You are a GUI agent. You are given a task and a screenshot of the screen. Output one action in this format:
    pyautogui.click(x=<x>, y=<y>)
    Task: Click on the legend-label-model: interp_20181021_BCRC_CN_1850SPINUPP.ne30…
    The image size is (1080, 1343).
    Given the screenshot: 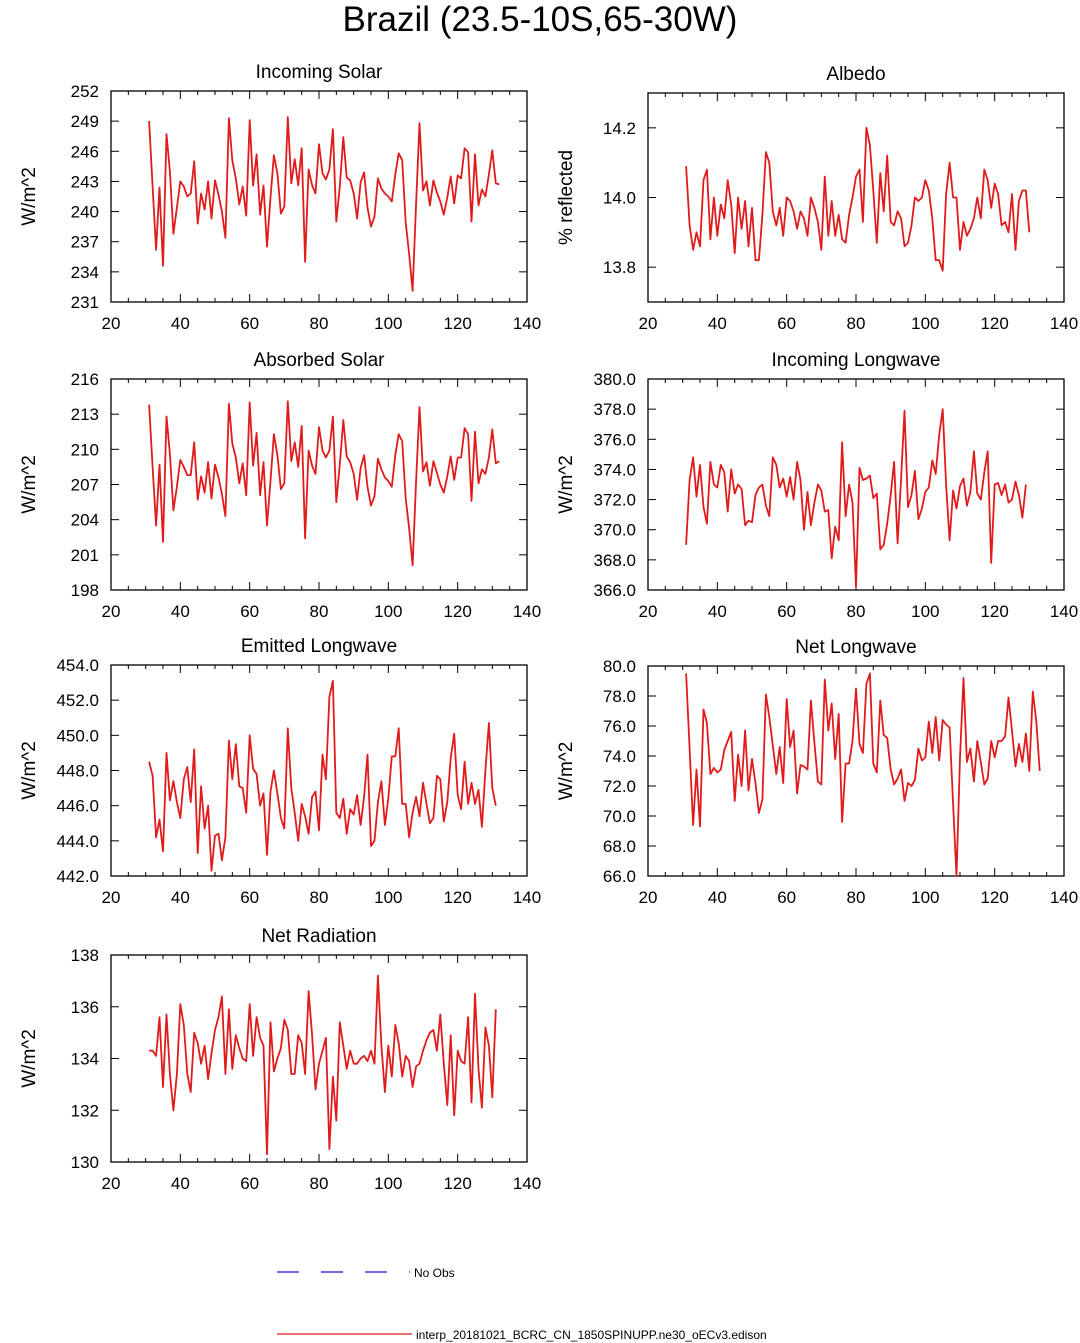 What is the action you would take?
    pyautogui.click(x=591, y=1335)
    